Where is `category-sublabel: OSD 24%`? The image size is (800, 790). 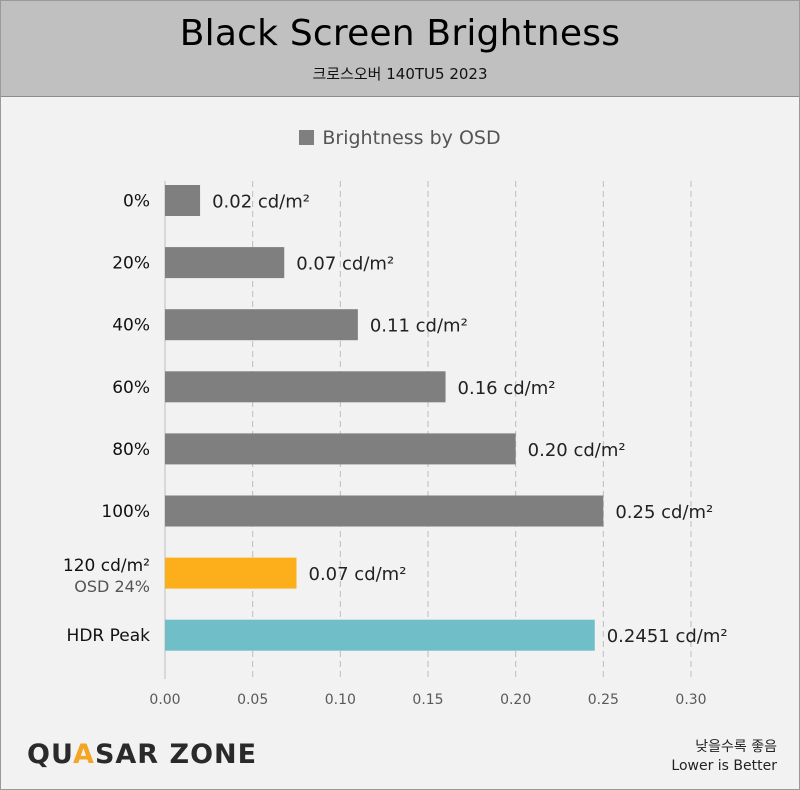 category-sublabel: OSD 24% is located at coordinates (112, 586).